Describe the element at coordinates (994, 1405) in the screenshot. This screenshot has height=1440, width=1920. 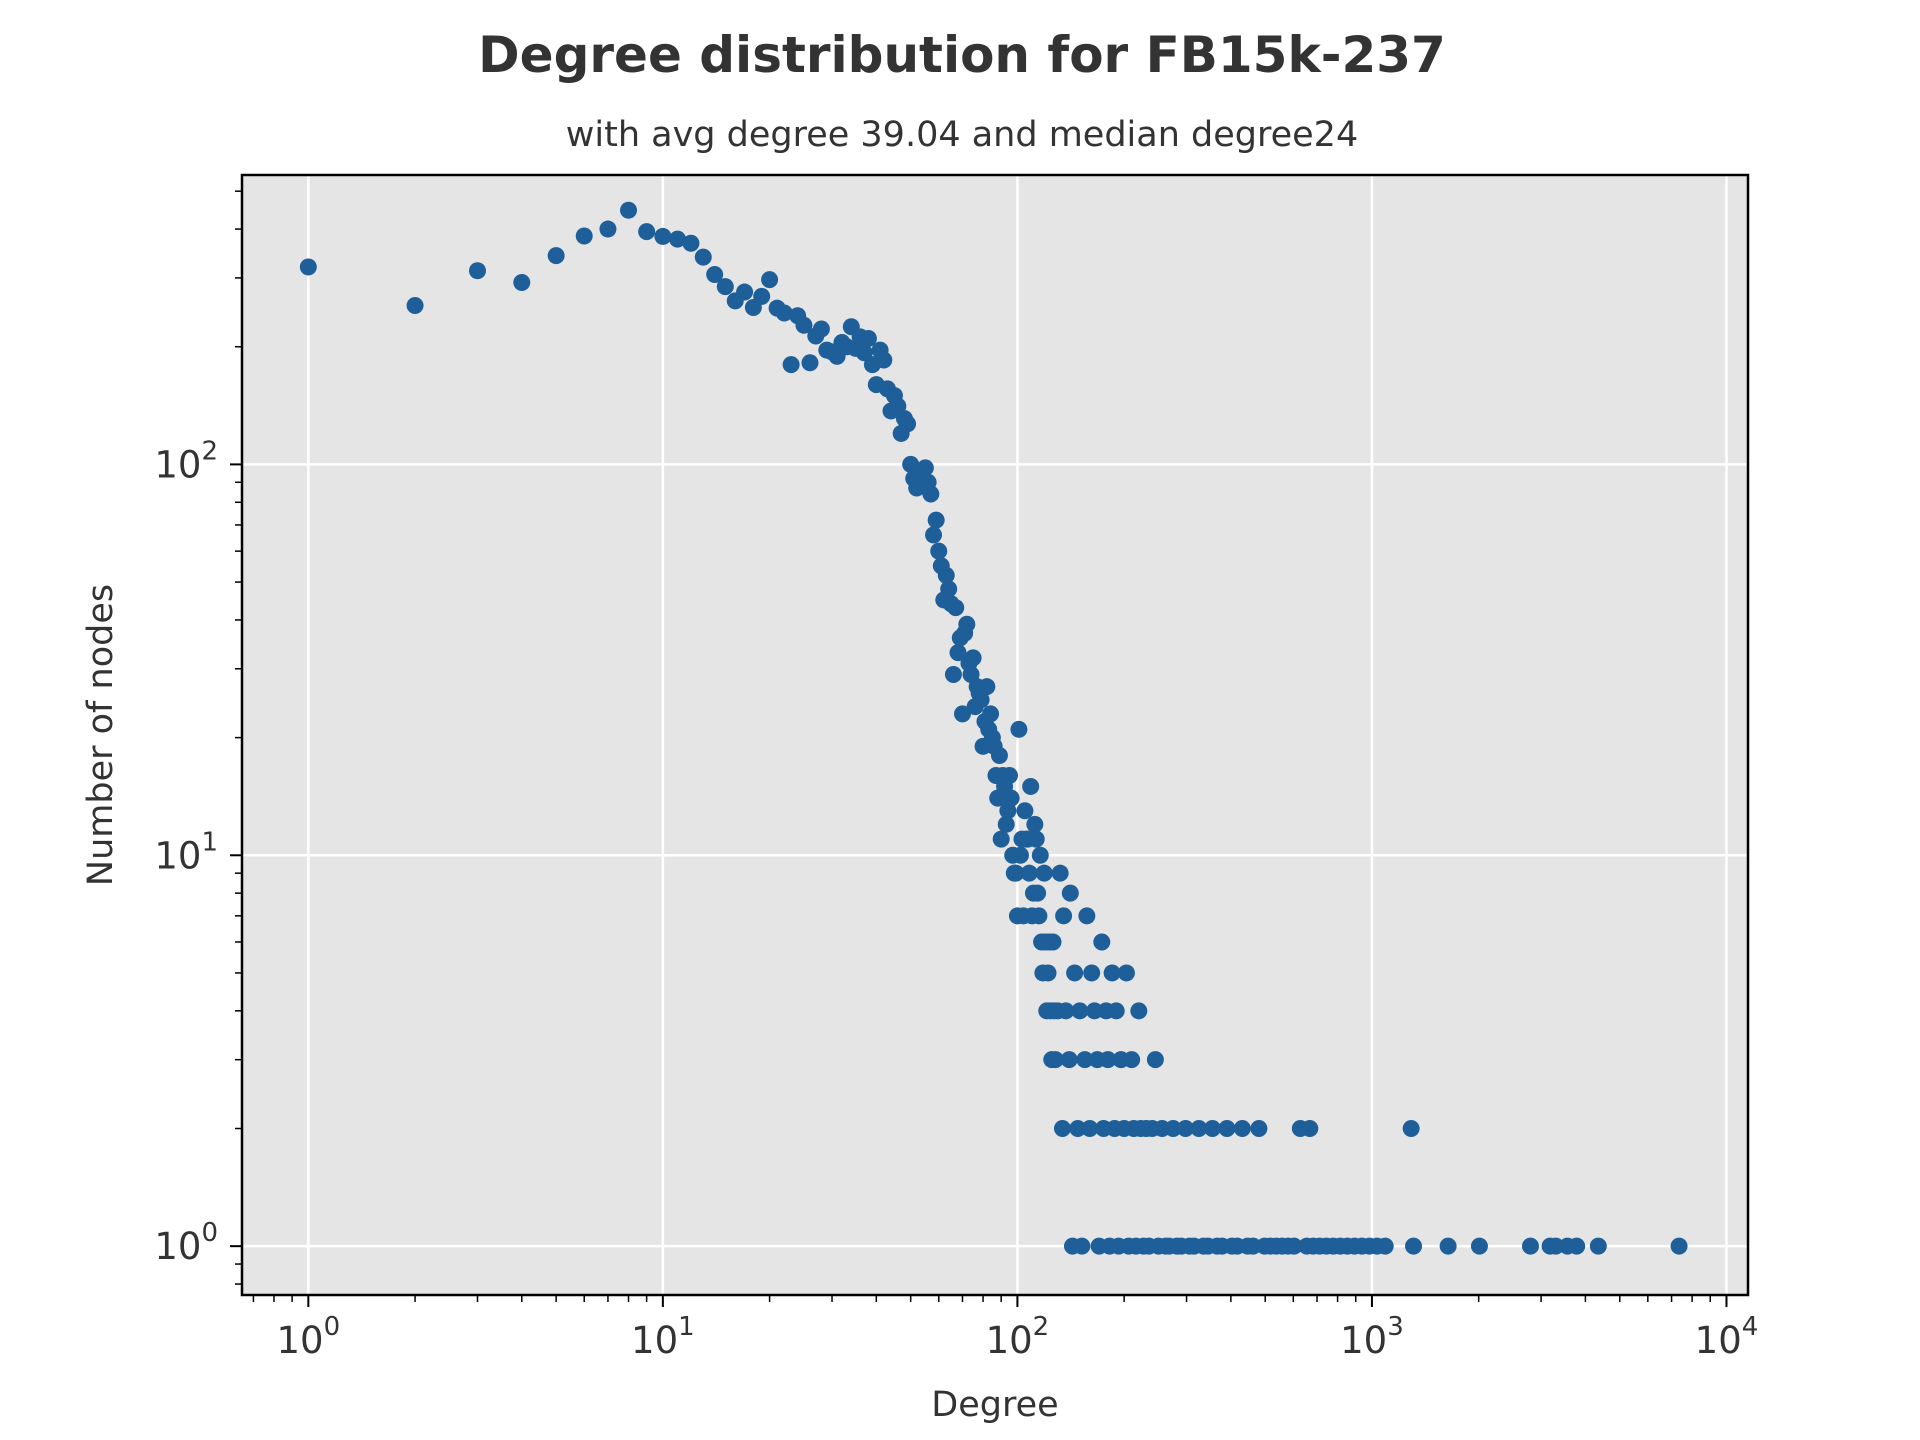
I see `x-axis-label: Degree` at that location.